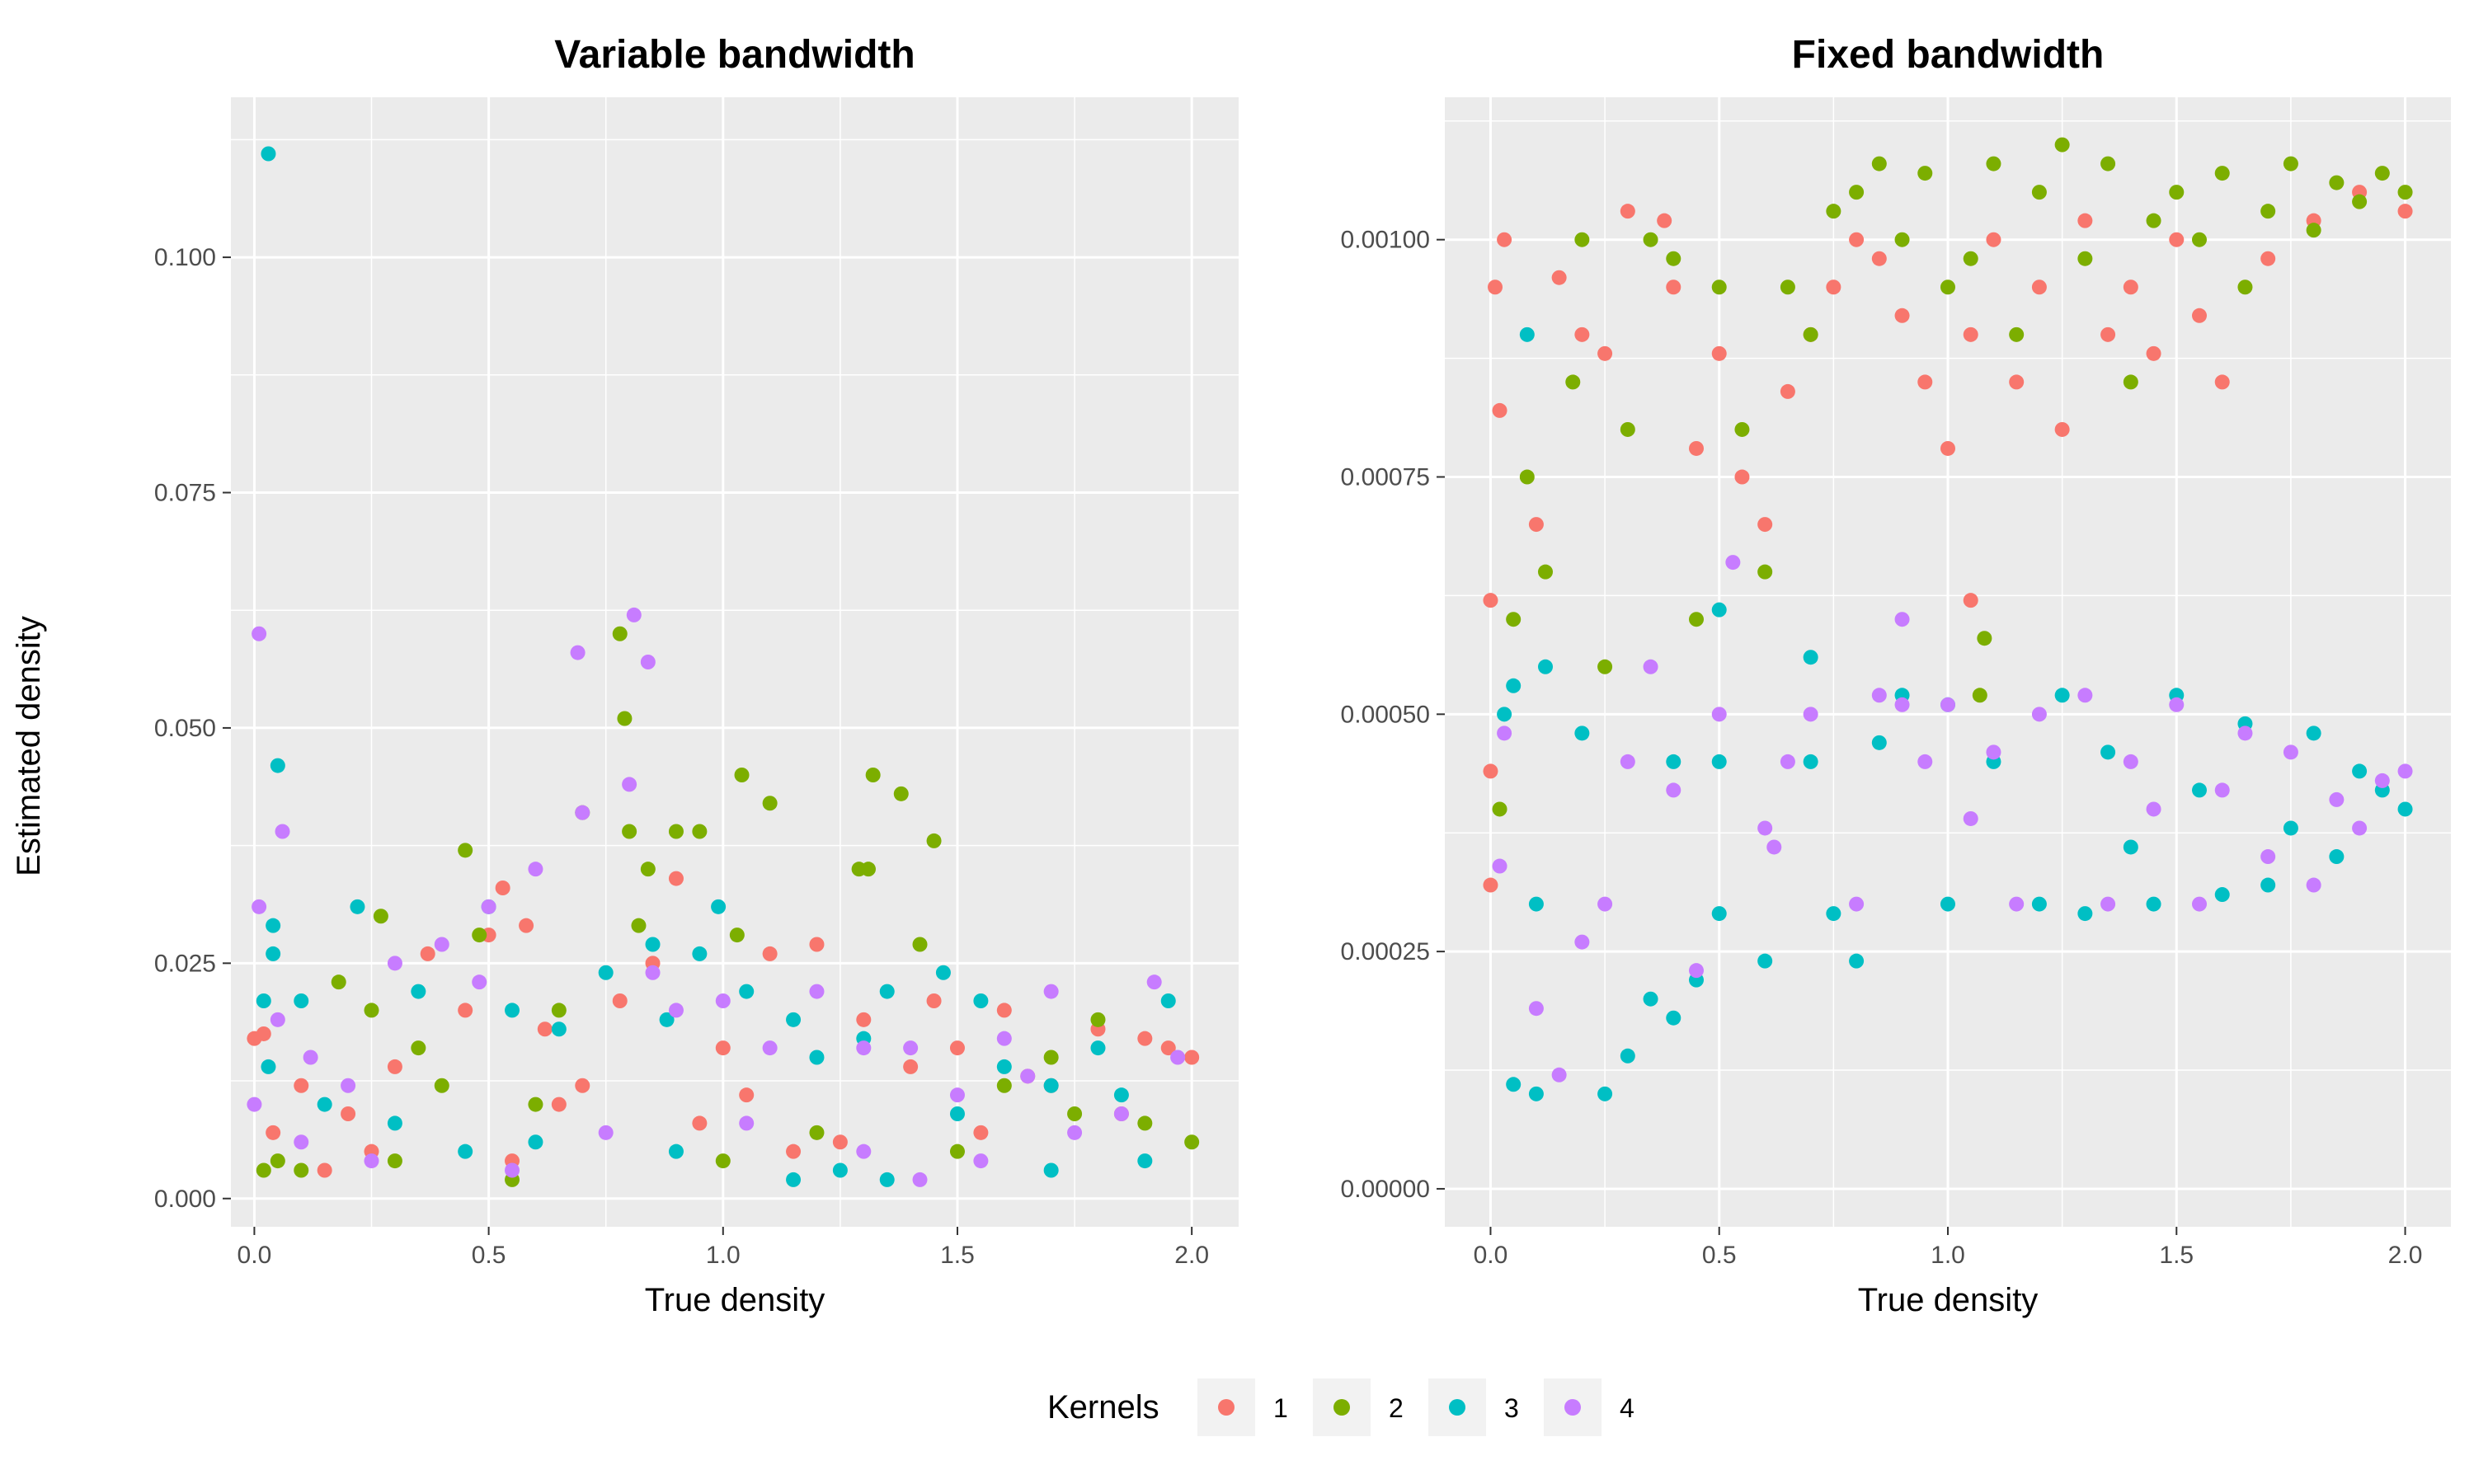  Describe the element at coordinates (1948, 1255) in the screenshot. I see `x-tick-label: 1.0` at that location.